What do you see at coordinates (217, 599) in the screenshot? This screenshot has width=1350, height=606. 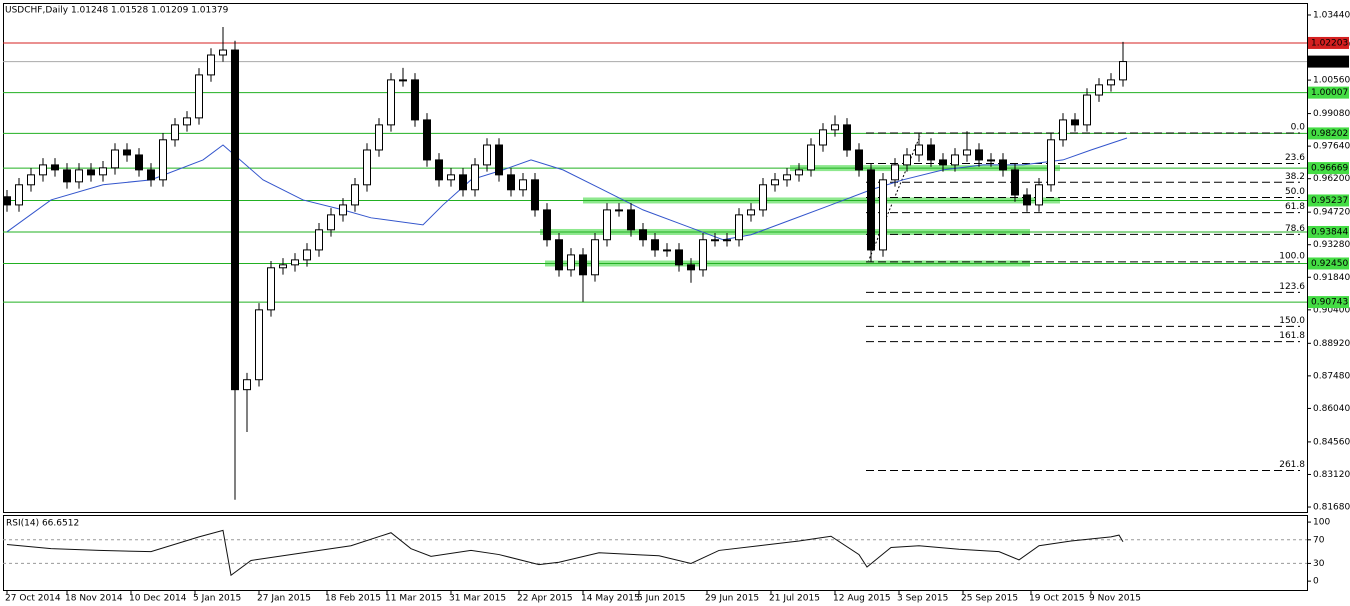 I see `x-tick-label: 5 Jan 2015` at bounding box center [217, 599].